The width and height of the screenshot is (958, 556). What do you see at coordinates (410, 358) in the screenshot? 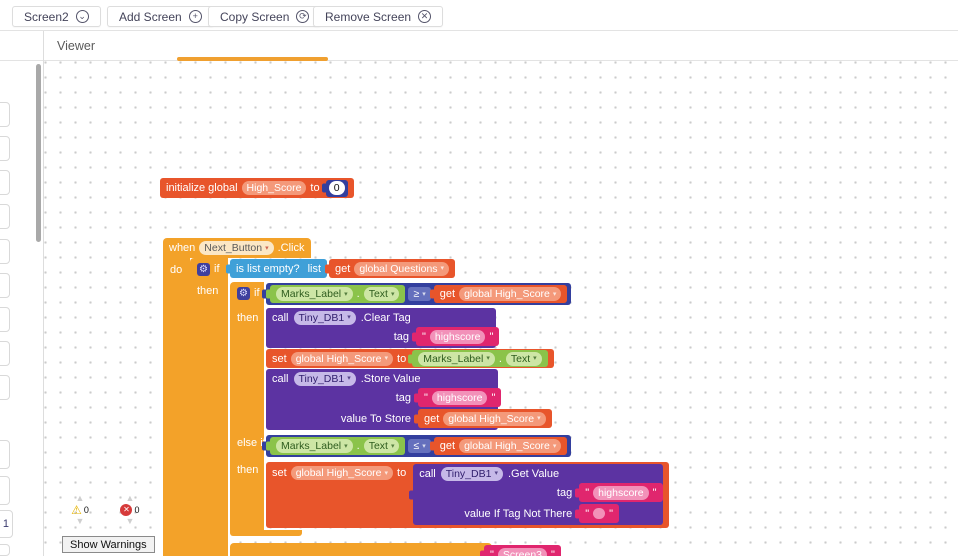
I see `set-highscore-block: set global High_Score ▾ to Marks_Label` at bounding box center [410, 358].